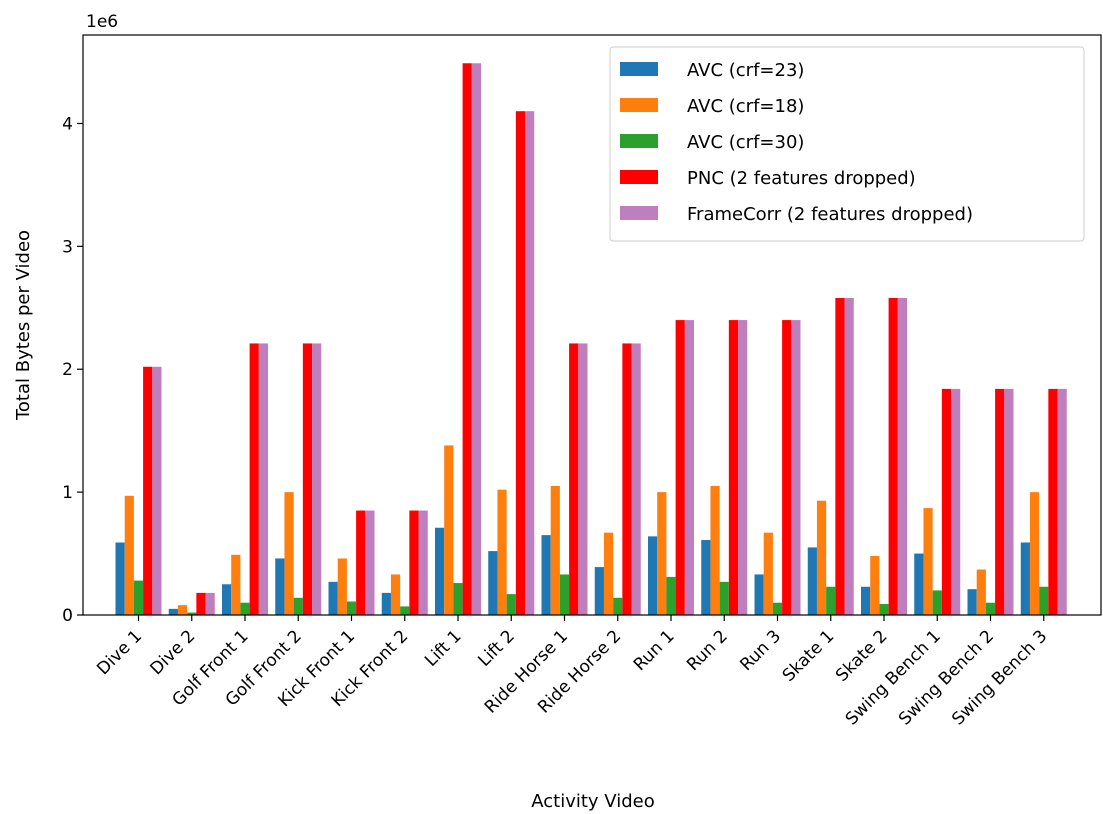 This screenshot has height=814, width=1103. Describe the element at coordinates (830, 214) in the screenshot. I see `legend-label: FrameCorr (2 features dropped)` at that location.